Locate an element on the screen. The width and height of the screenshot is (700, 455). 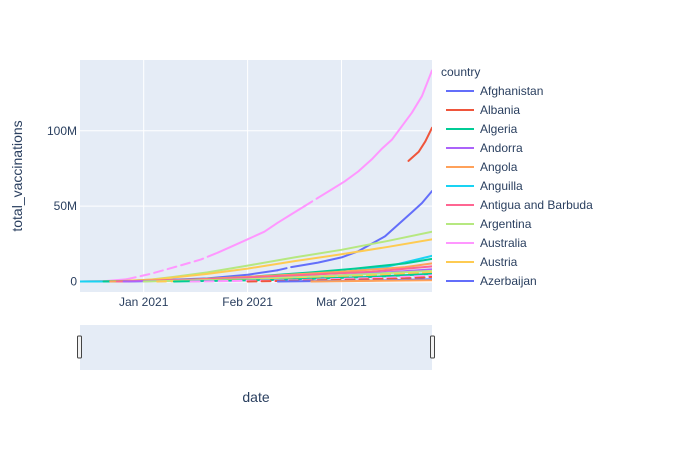
y-tick-label: 50M is located at coordinates (65, 206).